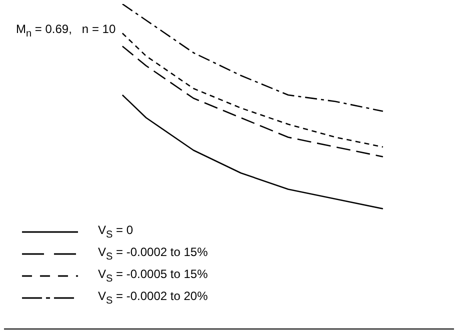 Image resolution: width=474 pixels, height=333 pixels. Describe the element at coordinates (116, 232) in the screenshot. I see `legend-label: V$_{S}$ = 0` at that location.